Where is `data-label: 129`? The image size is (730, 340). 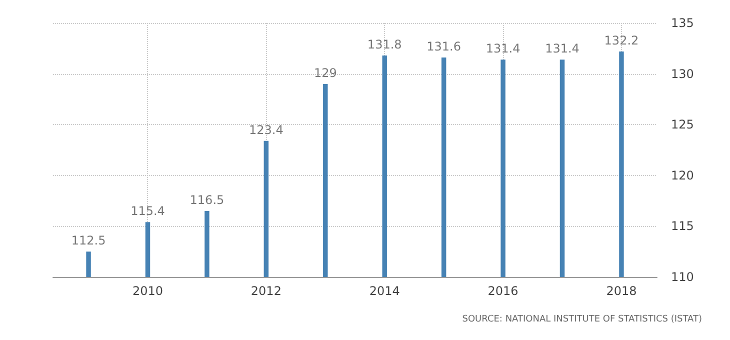
data-label: 129 is located at coordinates (325, 73).